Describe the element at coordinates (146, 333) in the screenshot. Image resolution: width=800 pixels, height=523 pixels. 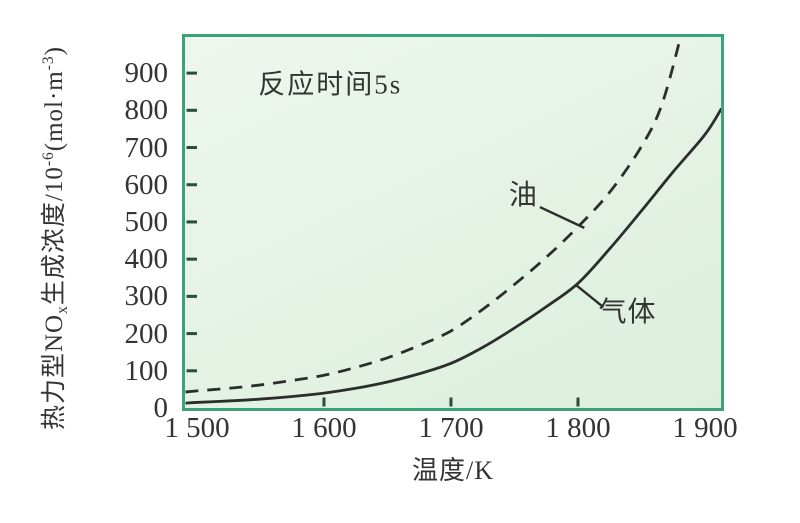
I see `y-tick-label: 200` at that location.